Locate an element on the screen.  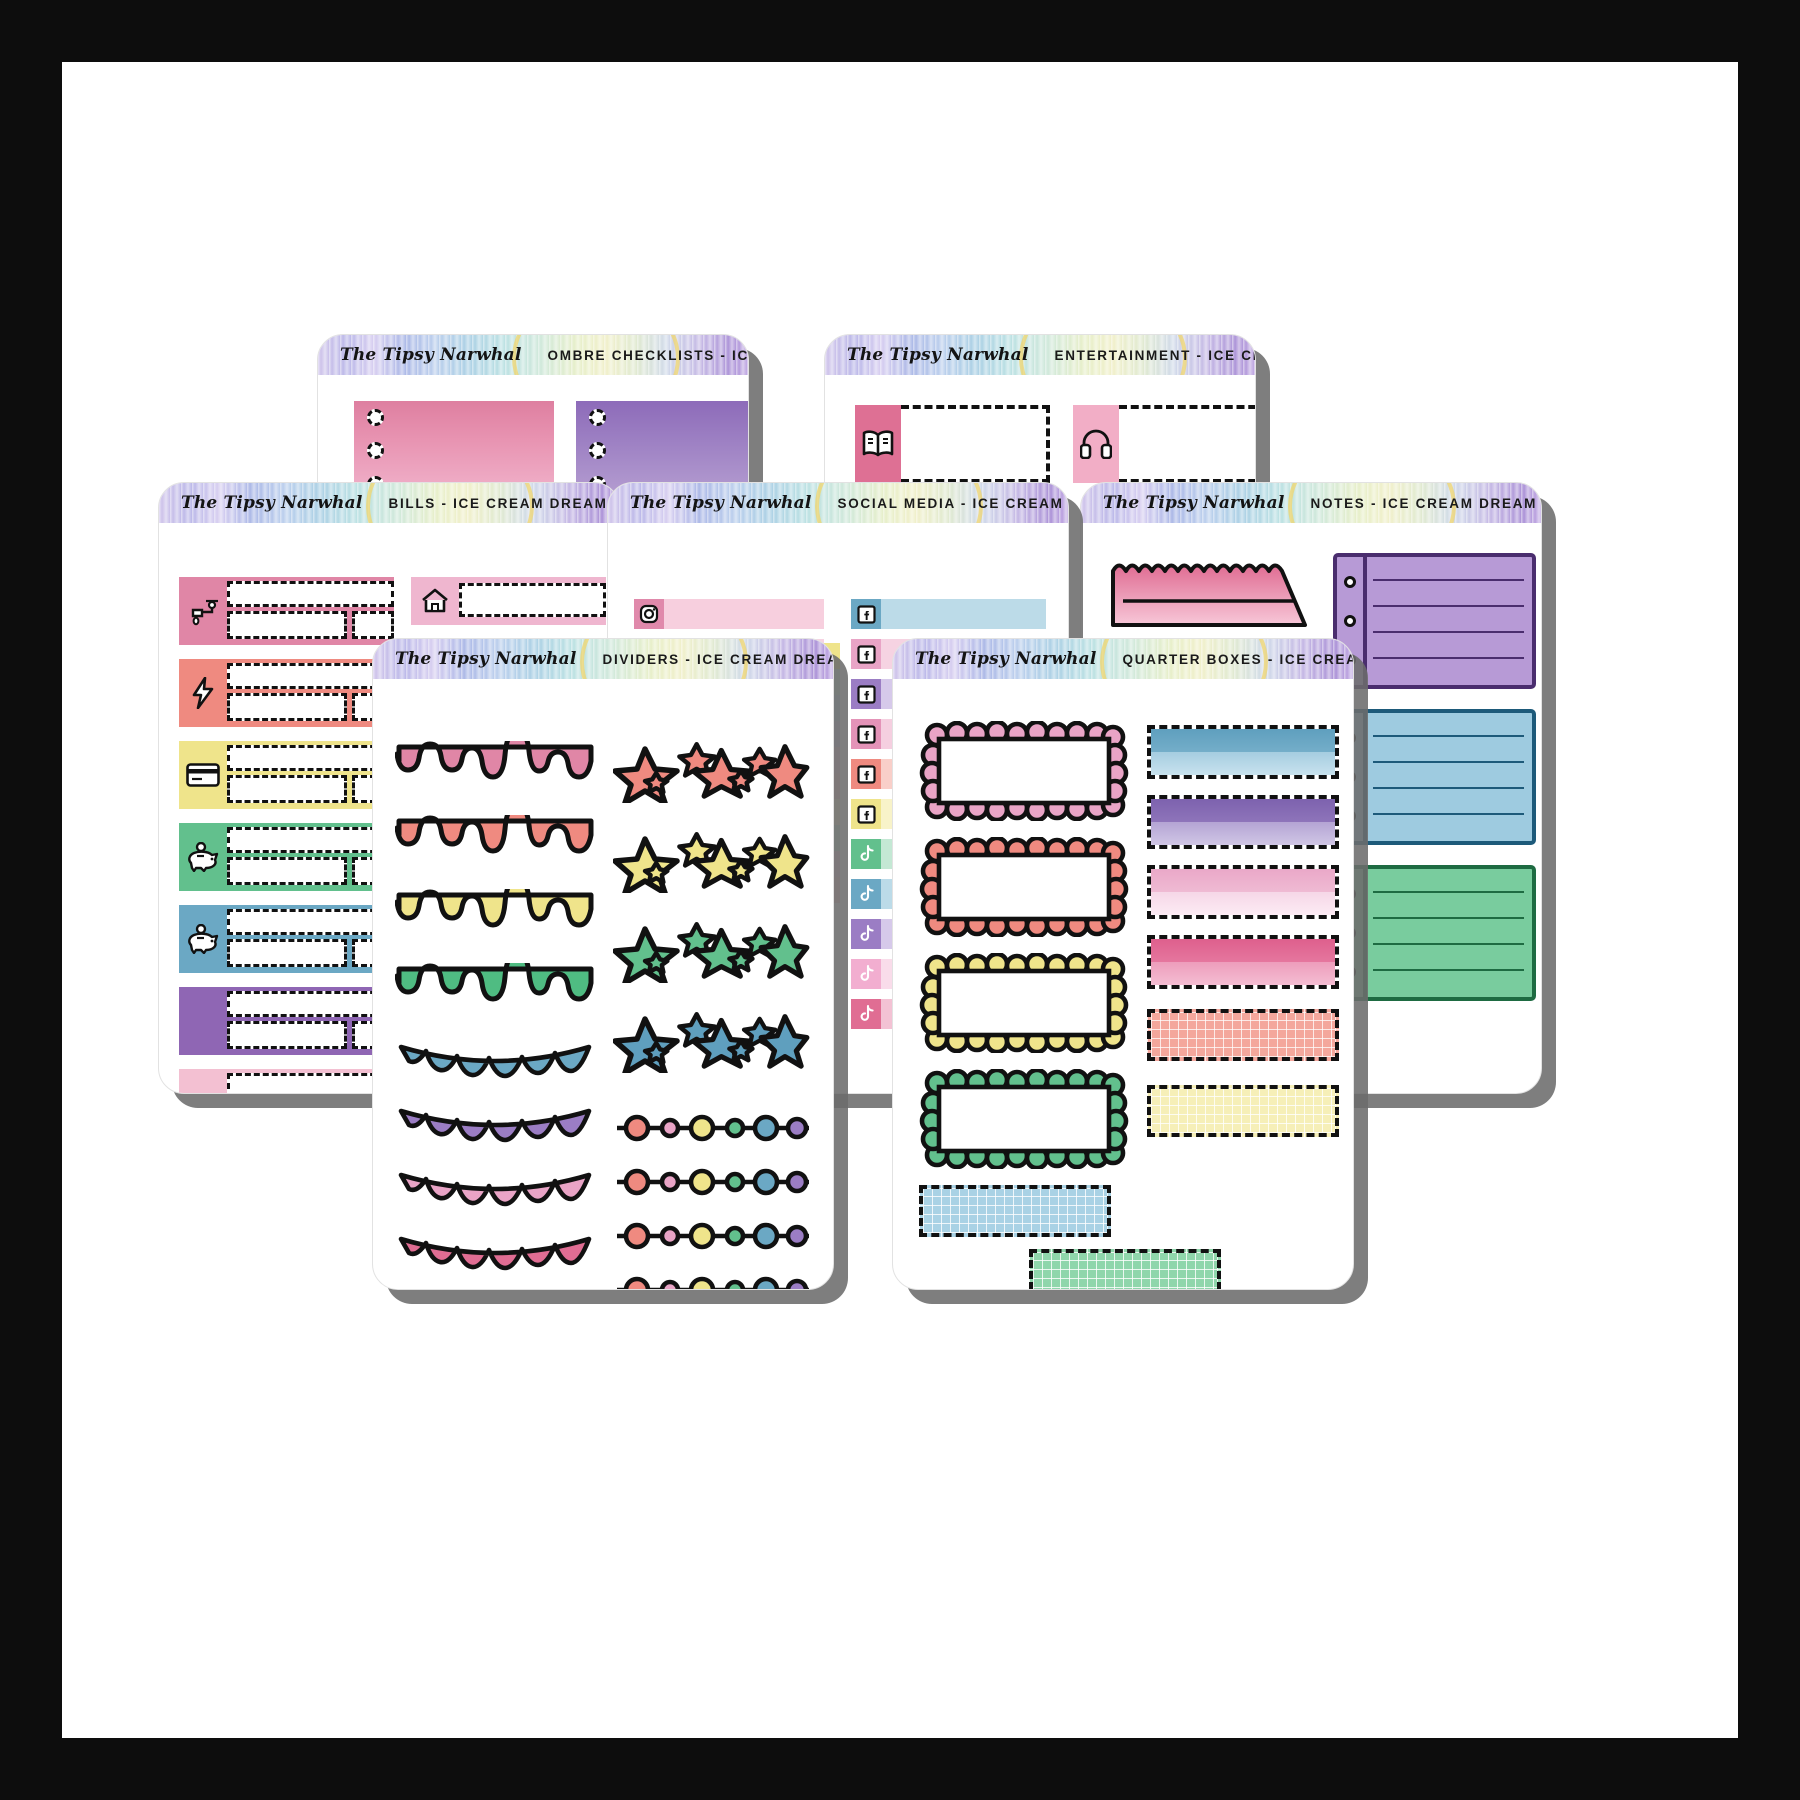
bill-field-amount is located at coordinates (373, 625).